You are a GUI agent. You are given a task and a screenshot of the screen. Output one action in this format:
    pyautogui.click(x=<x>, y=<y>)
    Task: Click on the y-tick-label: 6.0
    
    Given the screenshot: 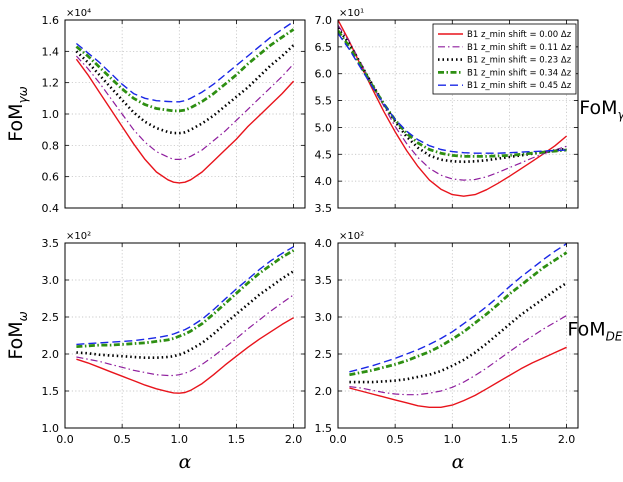 What is the action you would take?
    pyautogui.click(x=324, y=74)
    